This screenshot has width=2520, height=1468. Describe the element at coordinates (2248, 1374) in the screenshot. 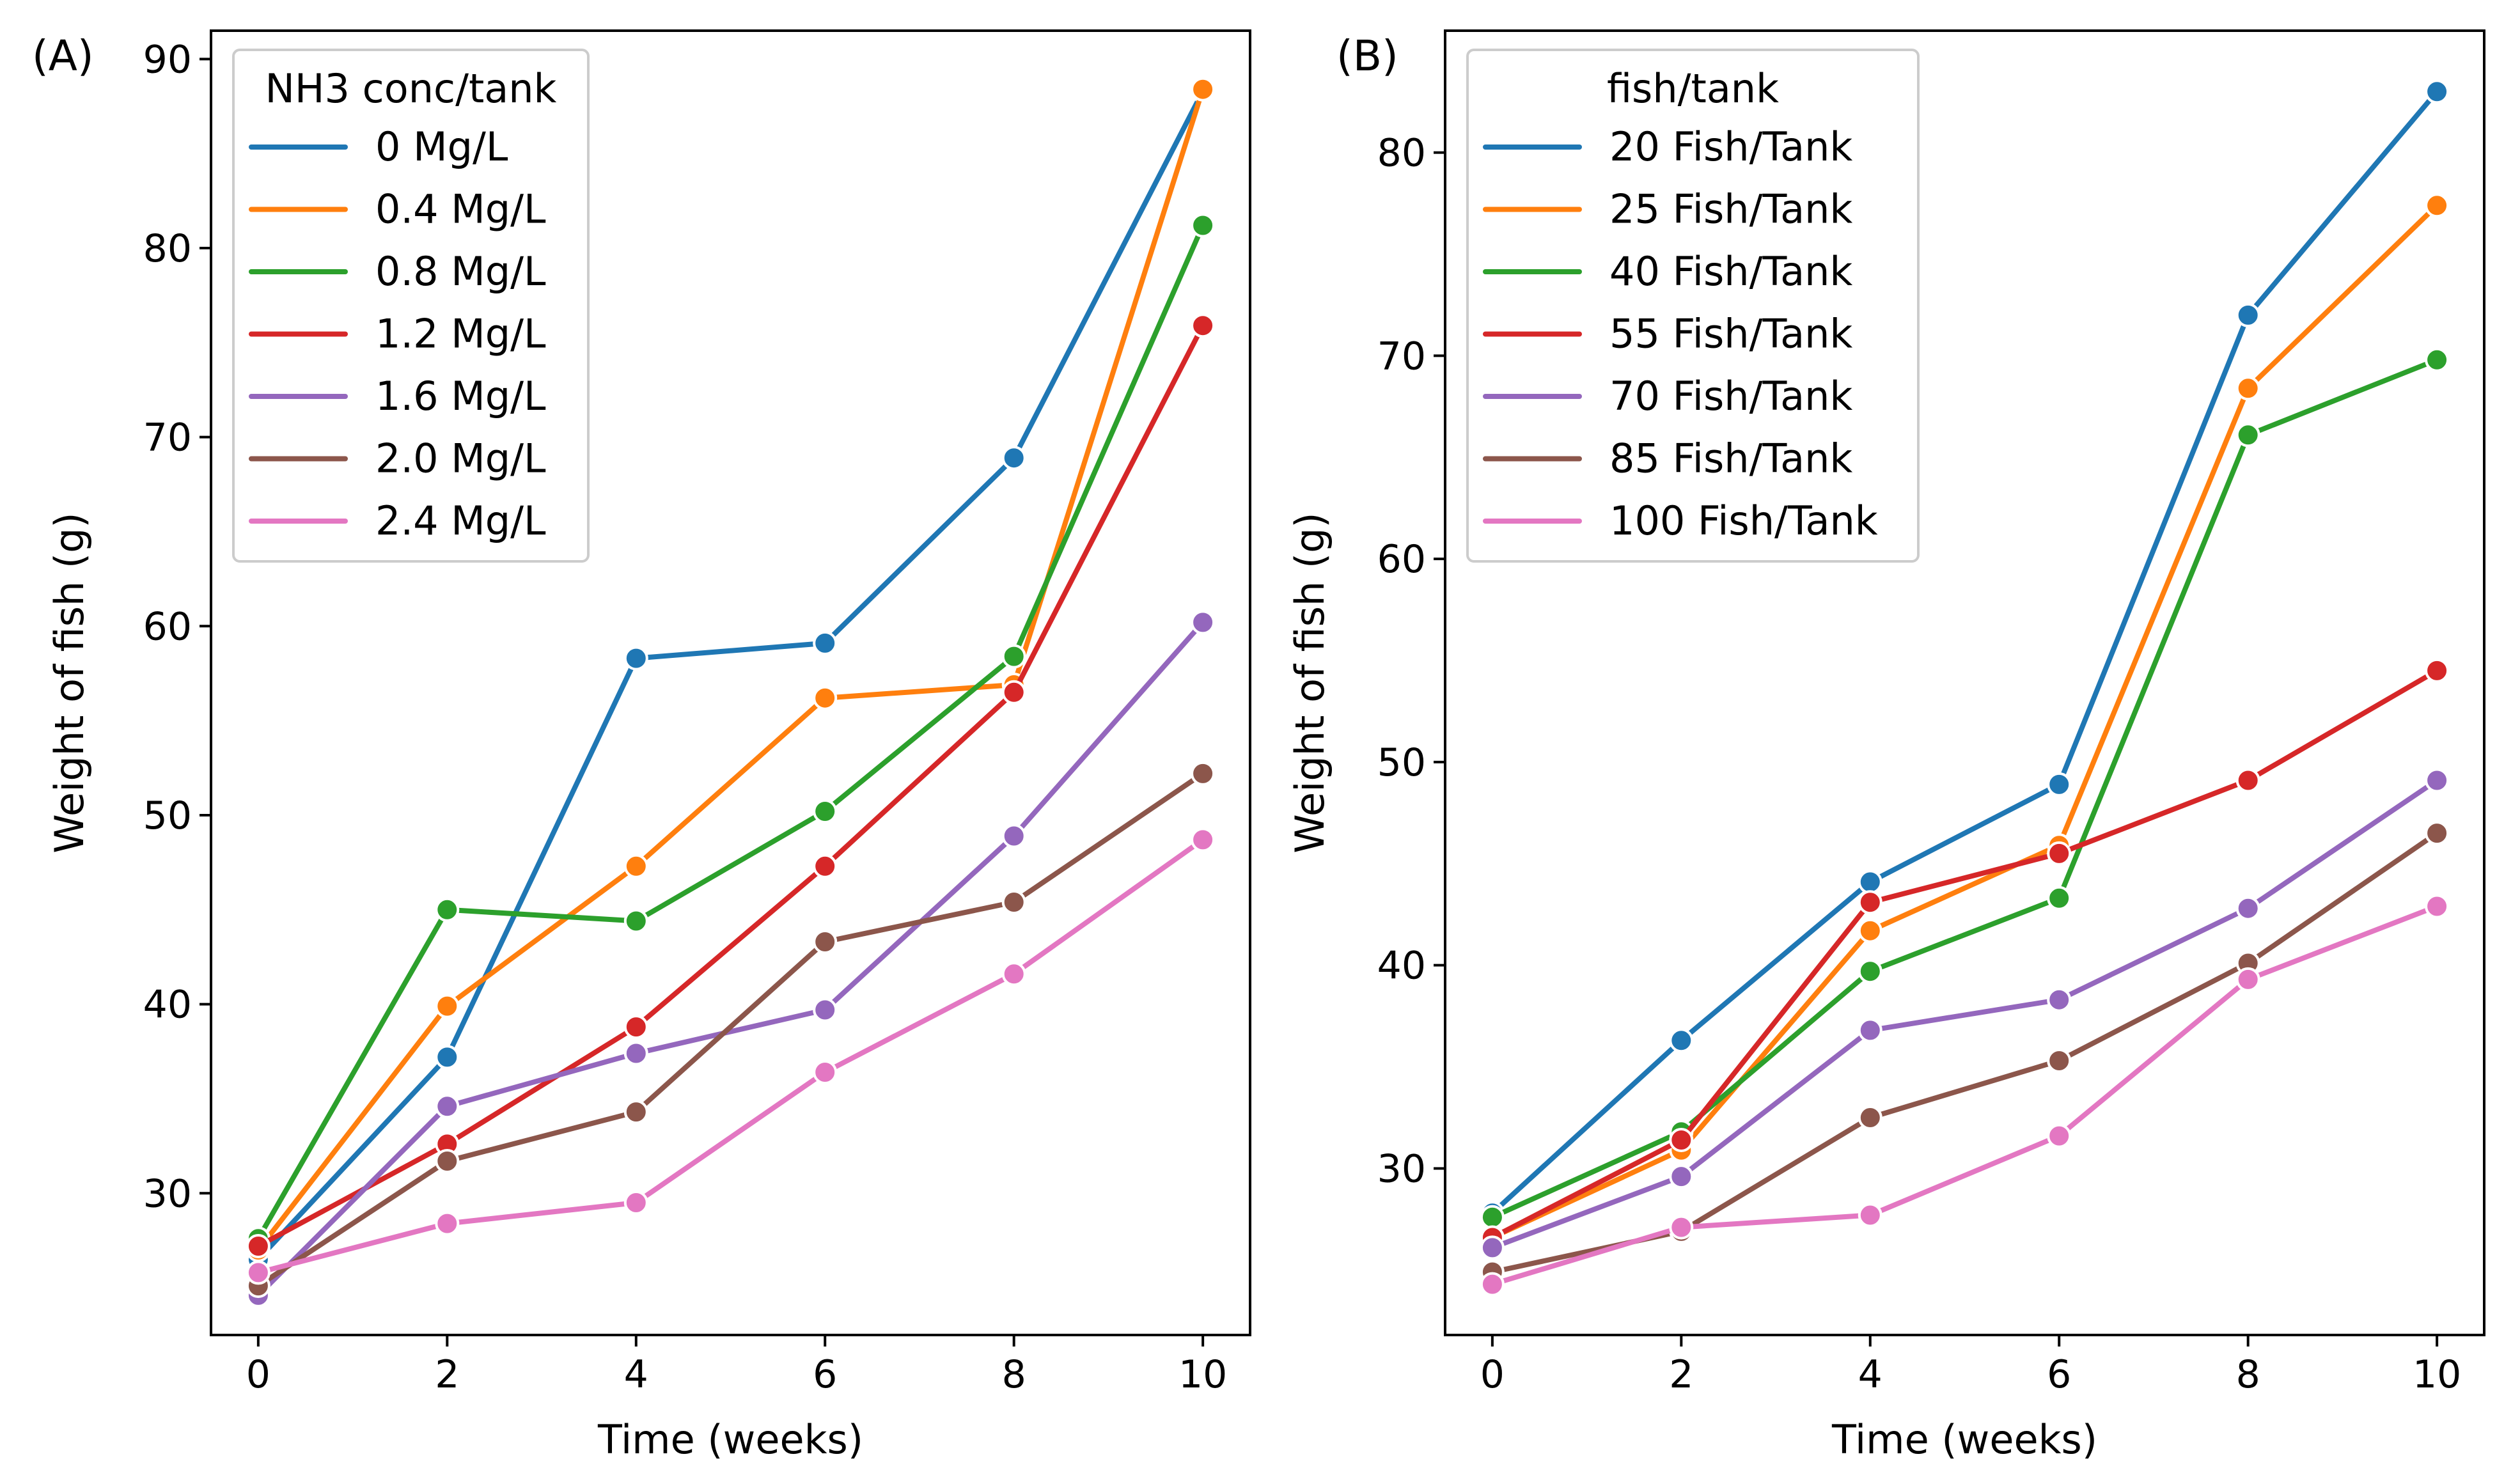

I see `x-tick-label: 8` at that location.